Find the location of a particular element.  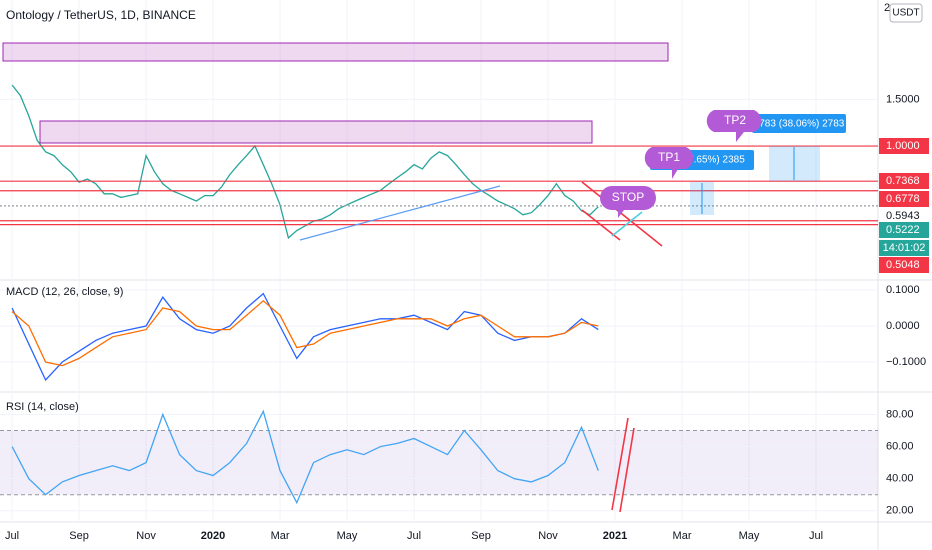

level-label: 0.5222 is located at coordinates (903, 230).